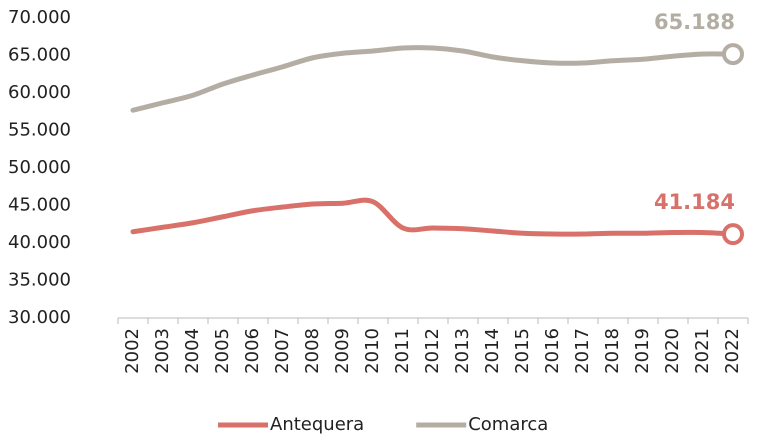  What do you see at coordinates (694, 202) in the screenshot?
I see `value-label: 41.184` at bounding box center [694, 202].